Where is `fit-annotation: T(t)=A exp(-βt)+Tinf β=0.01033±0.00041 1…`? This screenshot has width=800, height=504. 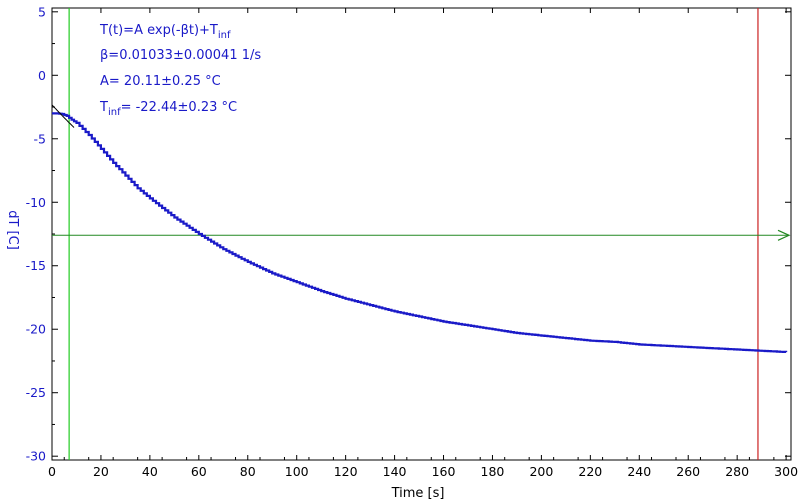
fit-annotation: T(t)=A exp(-βt)+Tinf β=0.01033±0.00041 1… is located at coordinates (180, 70).